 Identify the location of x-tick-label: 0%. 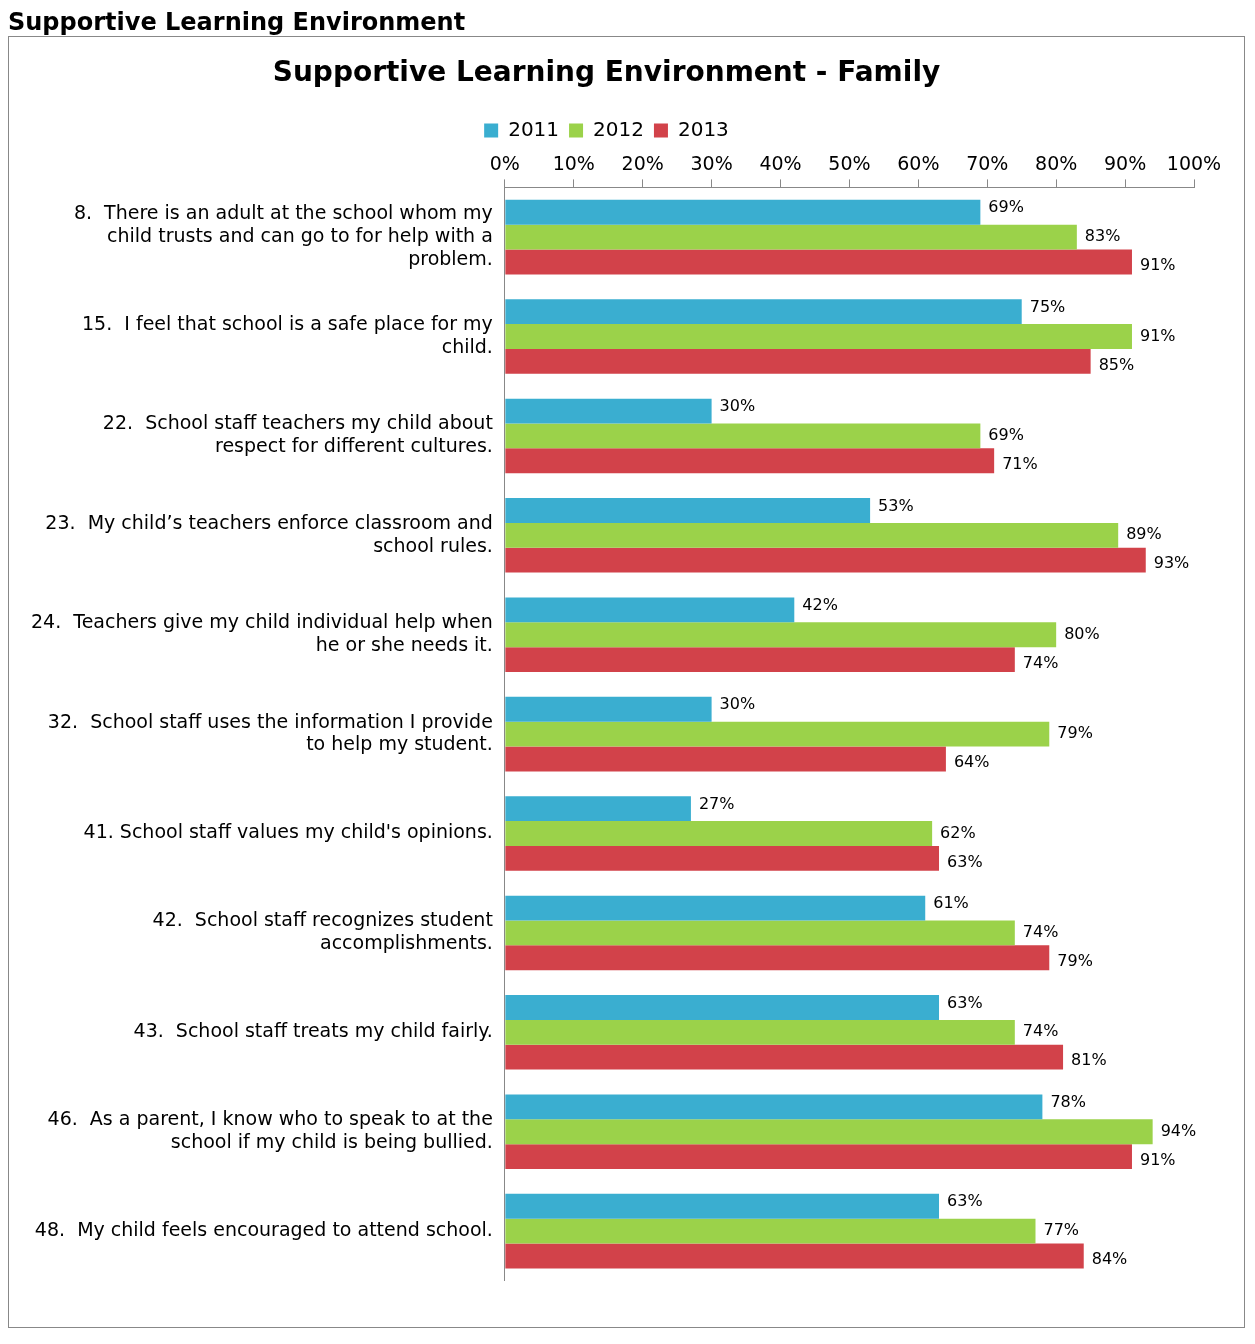
(504, 162).